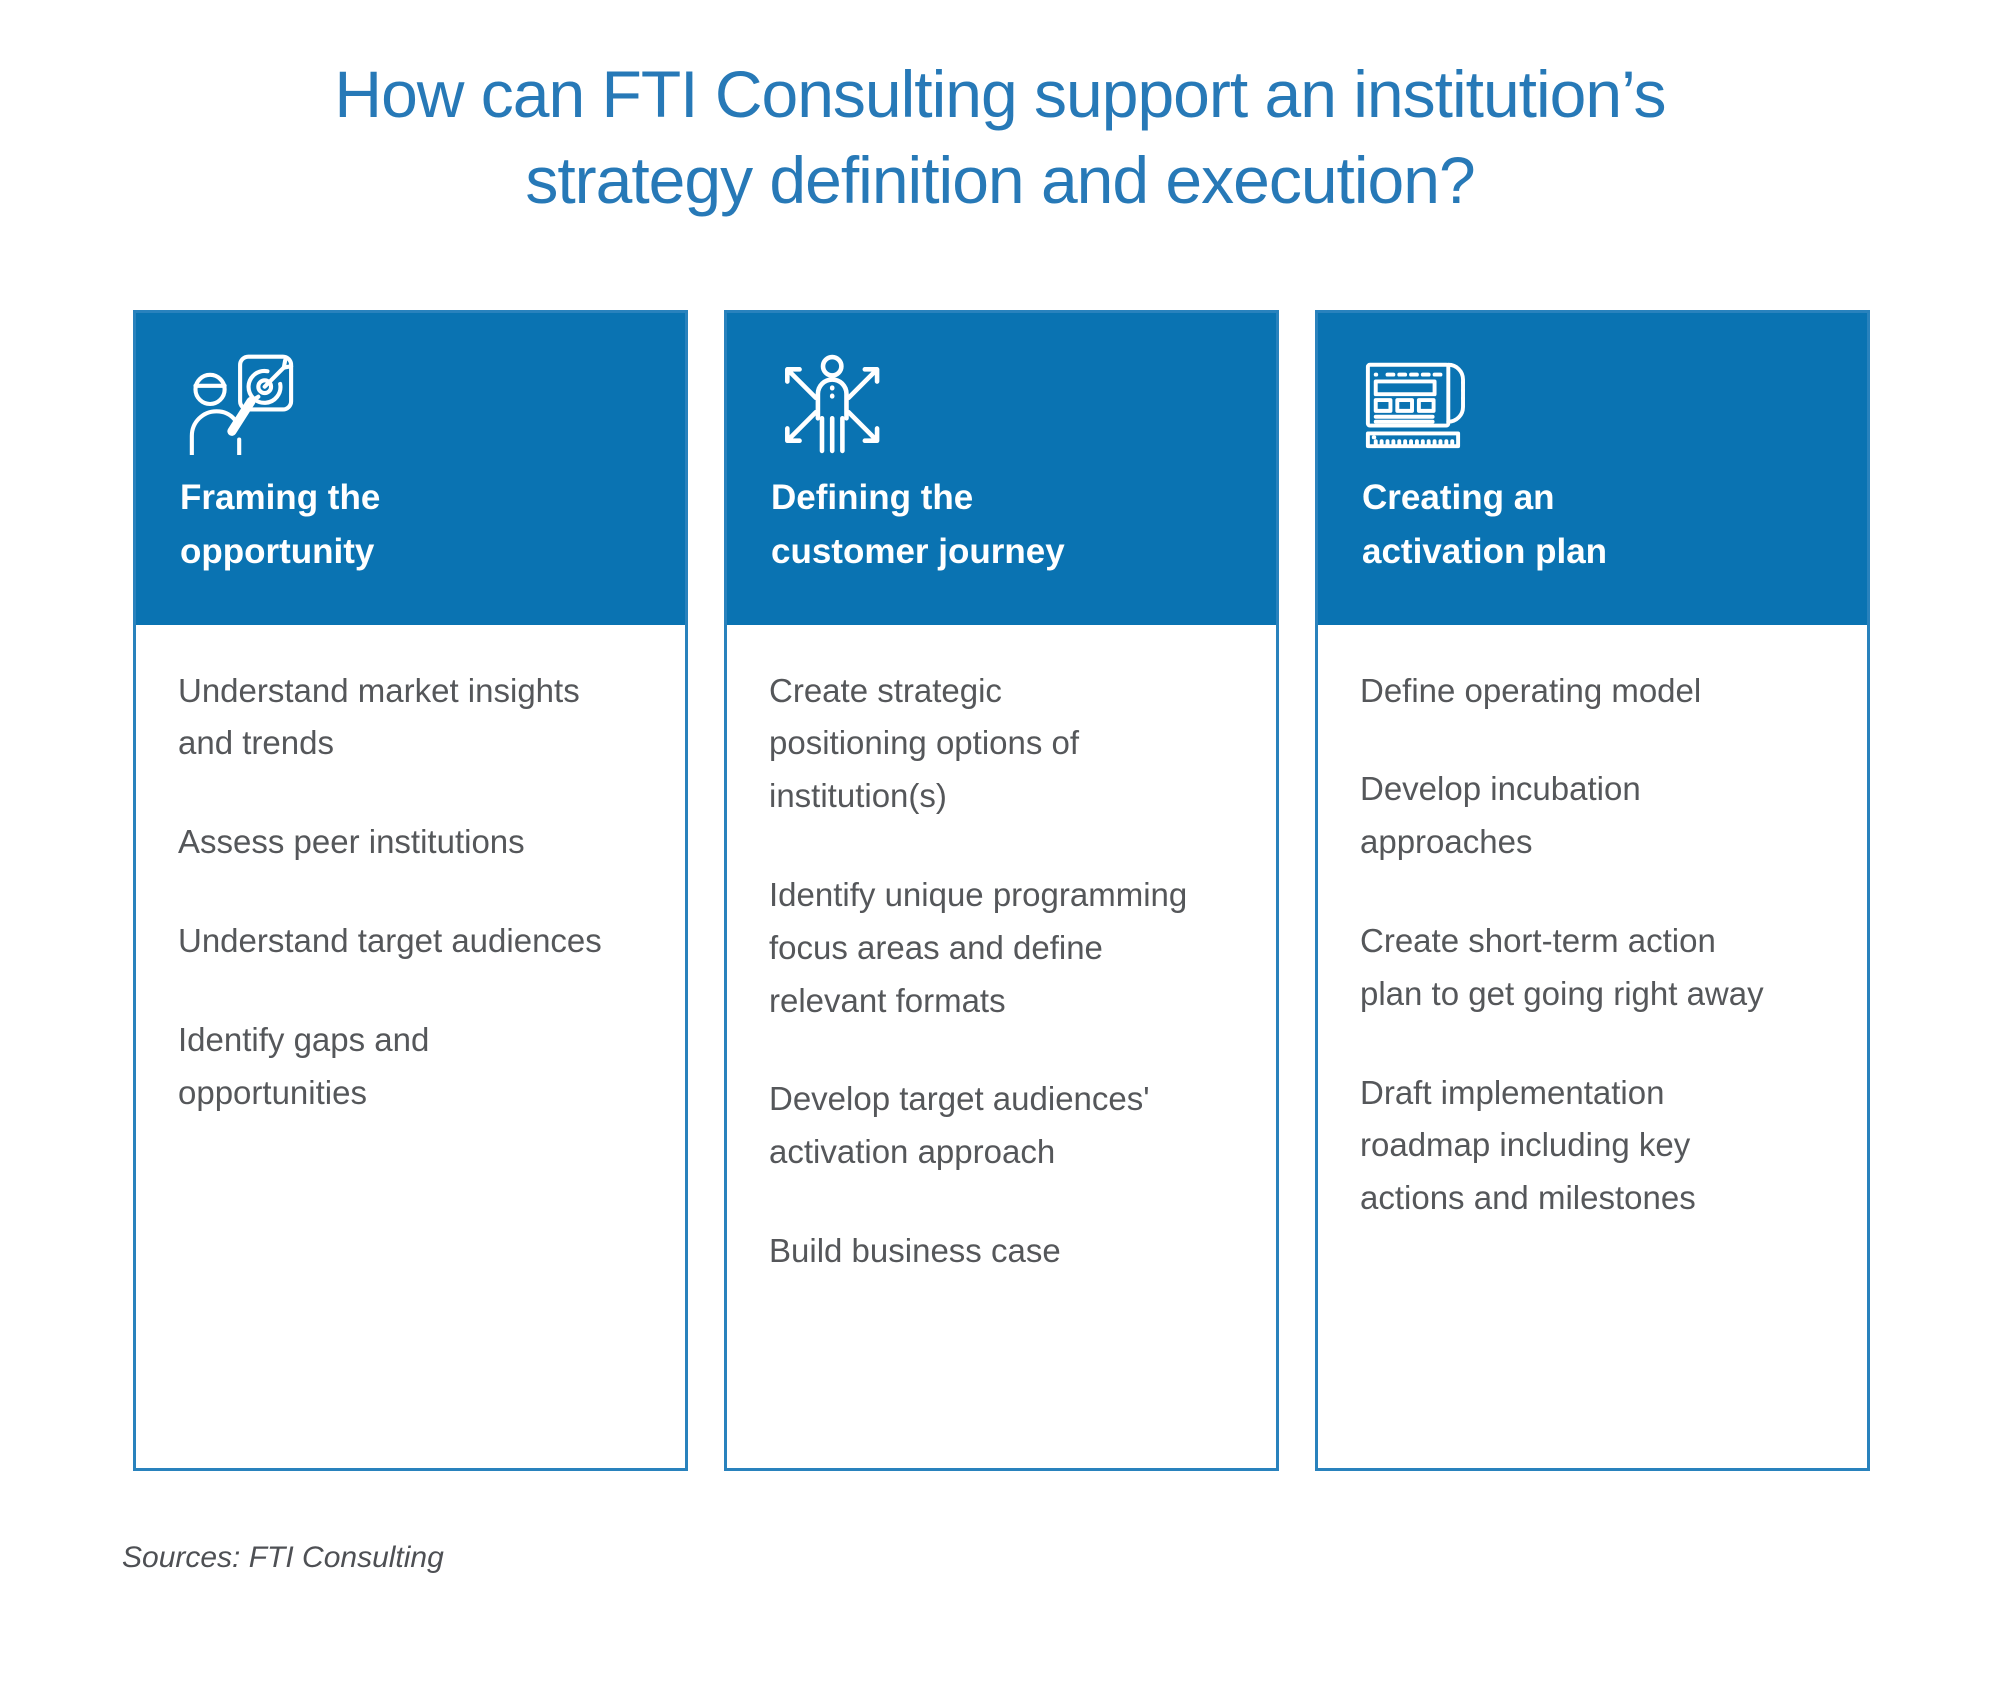  Describe the element at coordinates (1592, 468) in the screenshot. I see `card-header-creating: Creating an activation plan` at that location.